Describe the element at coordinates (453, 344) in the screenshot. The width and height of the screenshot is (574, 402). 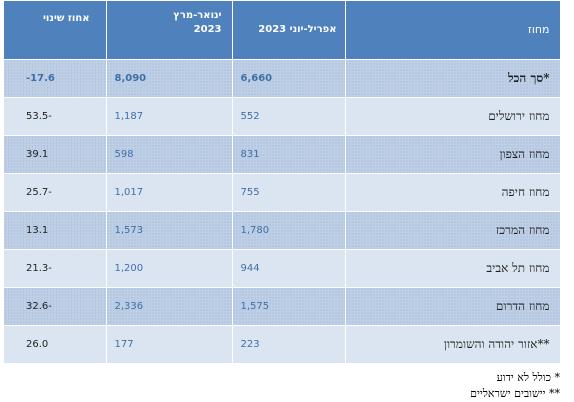
I see `cell-district: אזור יהודה והשומרון**` at that location.